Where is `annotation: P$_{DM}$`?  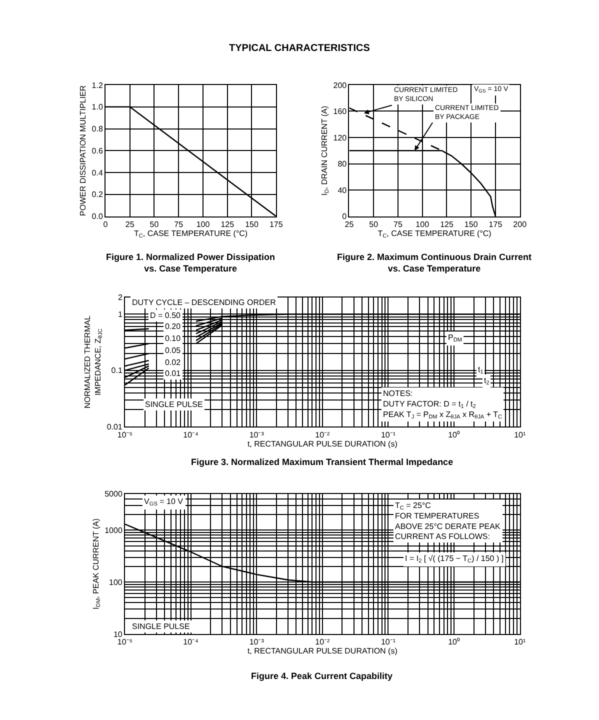
annotation: P$_{DM}$ is located at coordinates (455, 338).